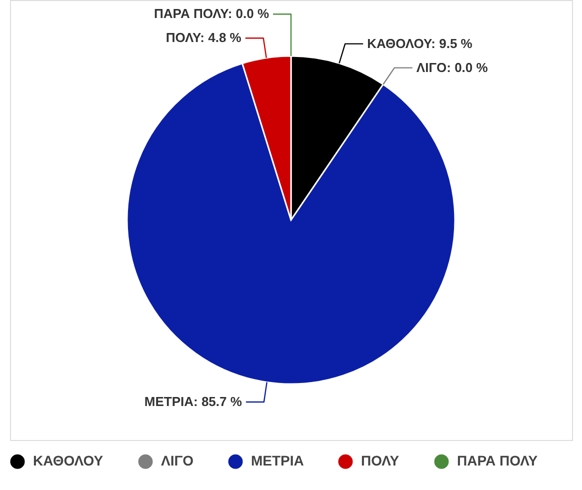  What do you see at coordinates (193, 401) in the screenshot?
I see `data-label: ΜΕΤΡΙΑ: 85.7 %` at bounding box center [193, 401].